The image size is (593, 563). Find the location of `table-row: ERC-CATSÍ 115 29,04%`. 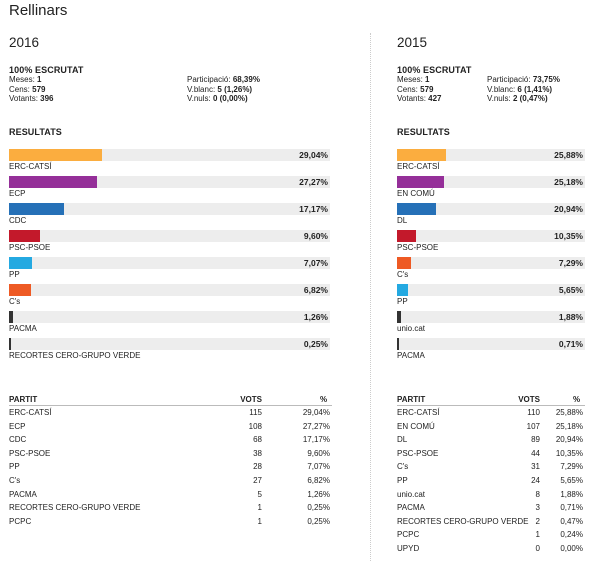

table-row: ERC-CATSÍ 115 29,04% is located at coordinates (170, 414).